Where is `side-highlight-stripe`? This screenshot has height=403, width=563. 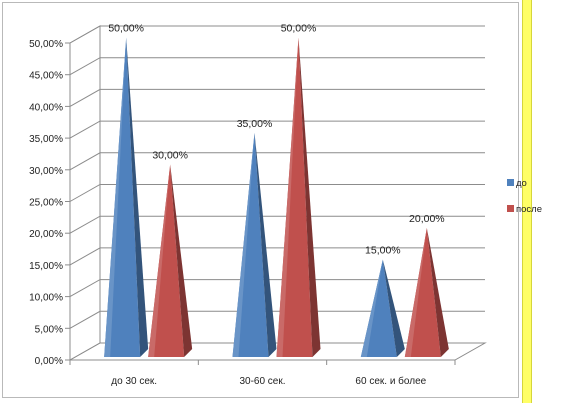
side-highlight-stripe is located at coordinates (527, 201).